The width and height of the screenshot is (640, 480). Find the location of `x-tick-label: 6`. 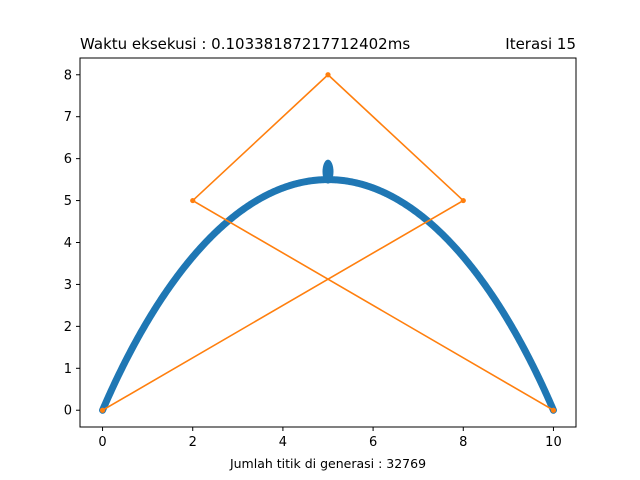

x-tick-label: 6 is located at coordinates (373, 442).